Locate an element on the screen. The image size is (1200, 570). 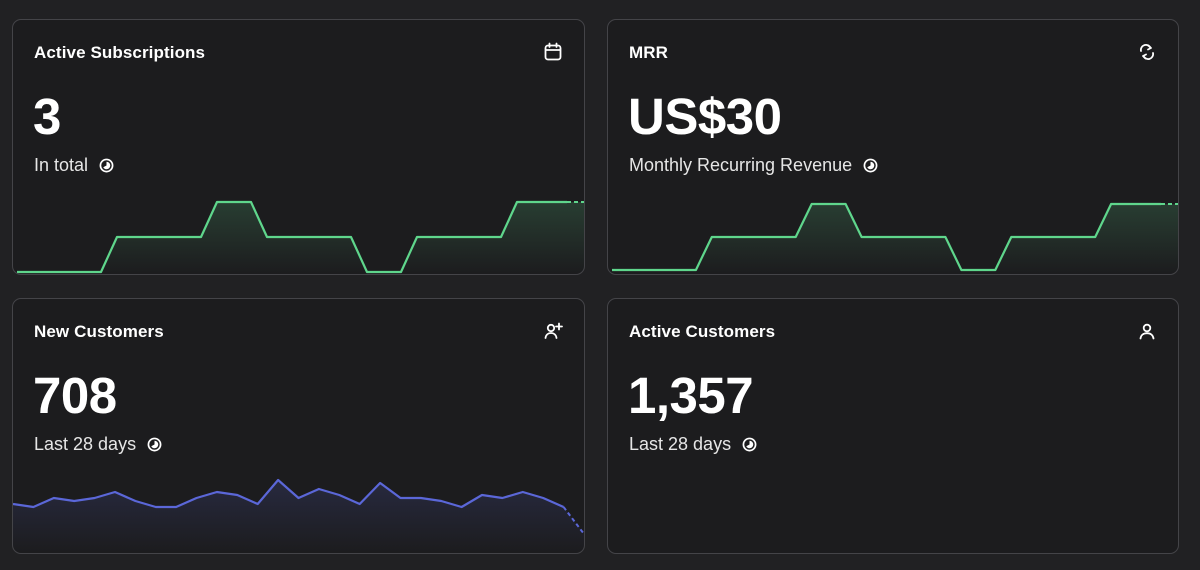
metric-subtitle: In total is located at coordinates (74, 165).